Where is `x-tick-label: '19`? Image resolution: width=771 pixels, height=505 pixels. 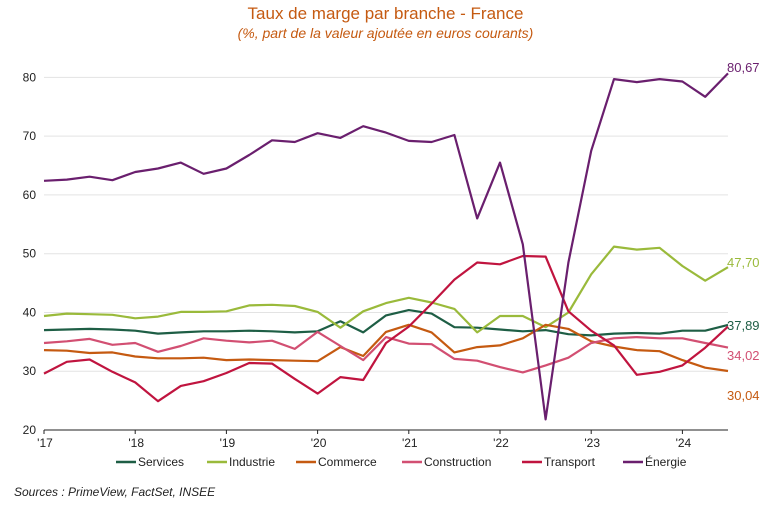 x-tick-label: '19 is located at coordinates (228, 443).